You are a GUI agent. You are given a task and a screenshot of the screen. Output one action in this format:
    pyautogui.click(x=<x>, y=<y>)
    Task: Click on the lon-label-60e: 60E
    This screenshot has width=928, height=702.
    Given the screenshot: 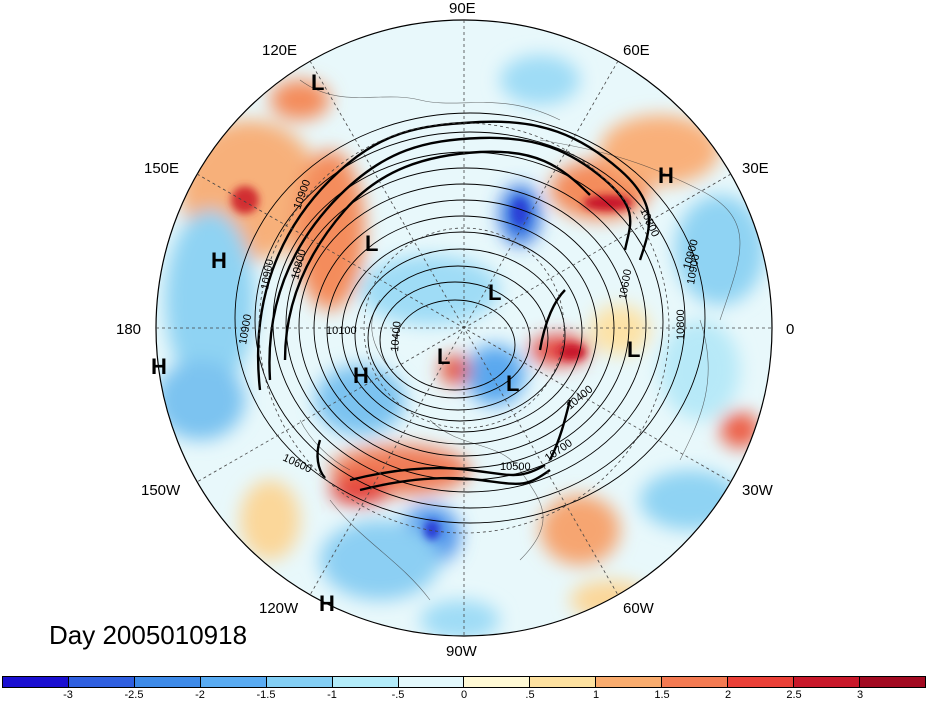 What is the action you would take?
    pyautogui.click(x=636, y=50)
    